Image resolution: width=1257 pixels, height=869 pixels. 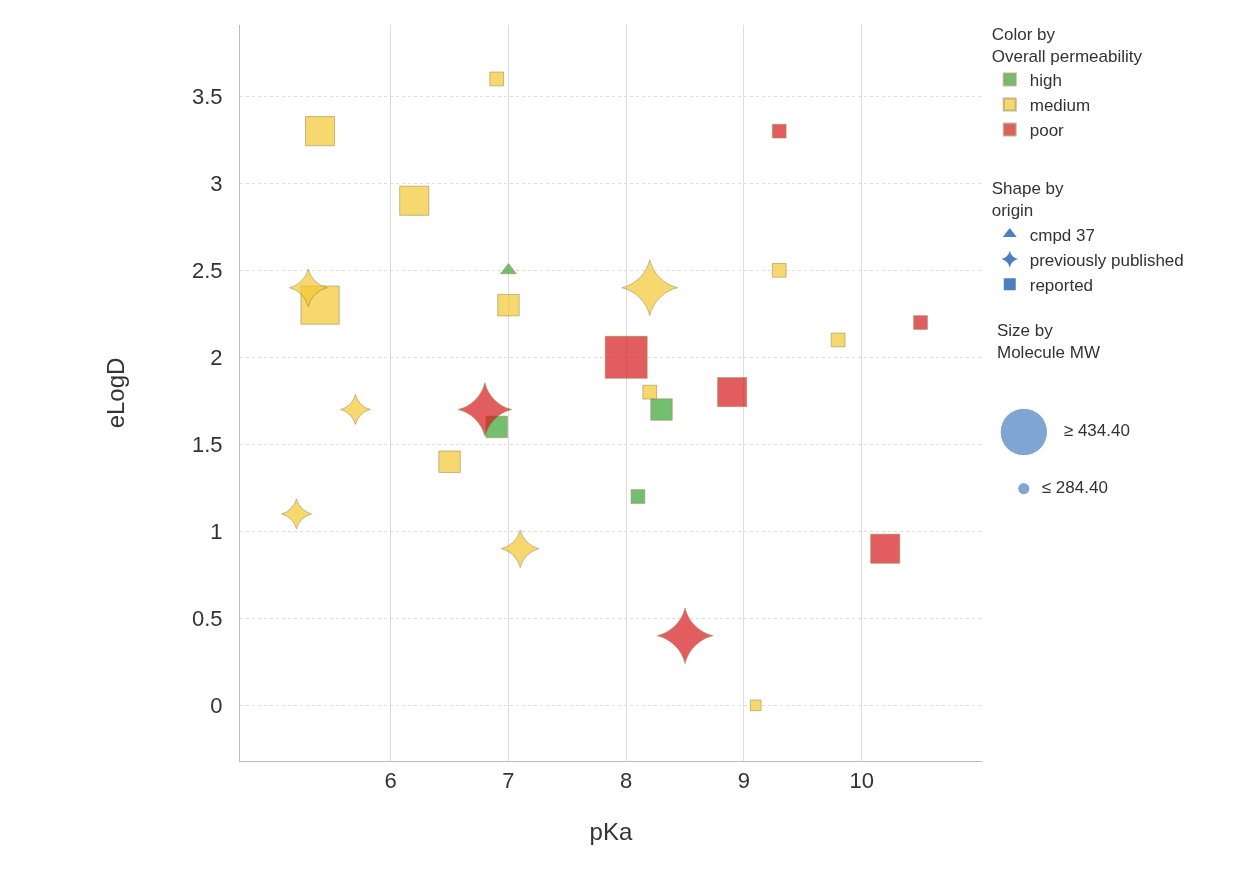 I want to click on legend-label: cmpd 37, so click(x=1062, y=235).